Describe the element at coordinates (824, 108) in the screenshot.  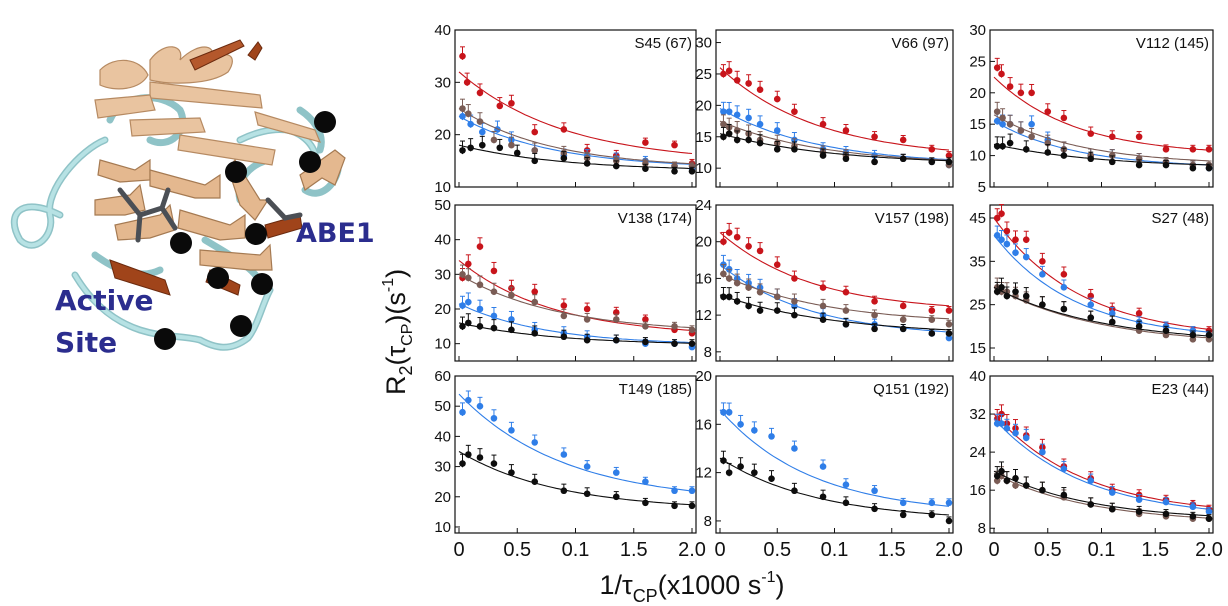
I see `panel-2: 10 15 20 25 30 V66 (97)` at that location.